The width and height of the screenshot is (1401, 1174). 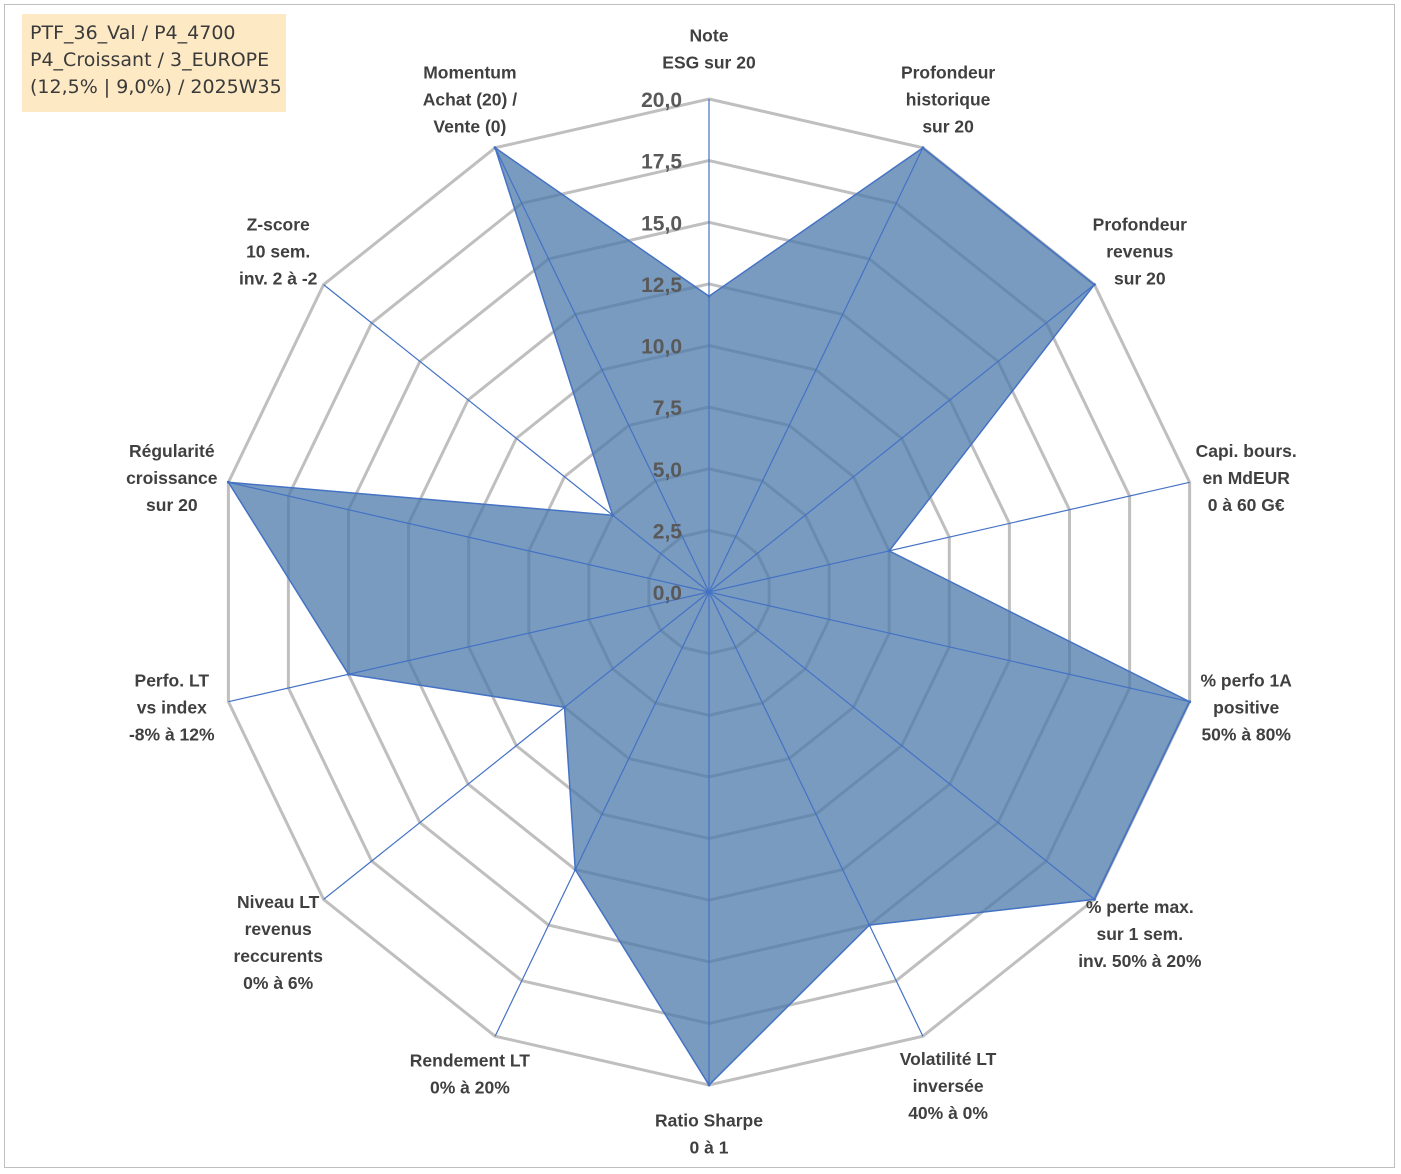 I want to click on axis-label-13-line-2: Vente (0), so click(x=469, y=127).